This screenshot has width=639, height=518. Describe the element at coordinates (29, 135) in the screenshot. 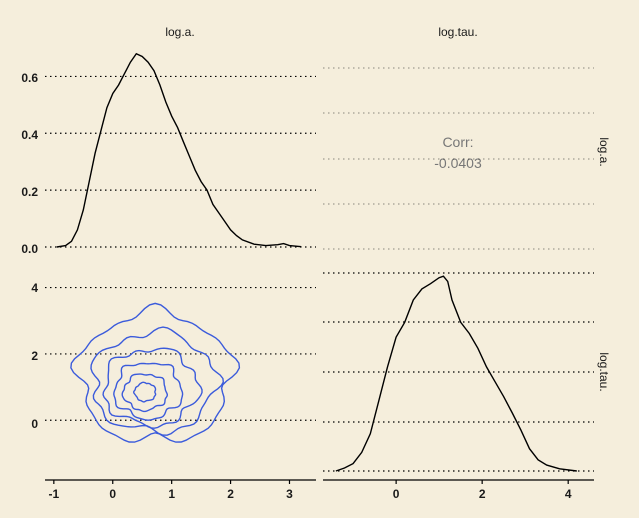

I see `y-tick-label-panel1-2: 0.4` at that location.